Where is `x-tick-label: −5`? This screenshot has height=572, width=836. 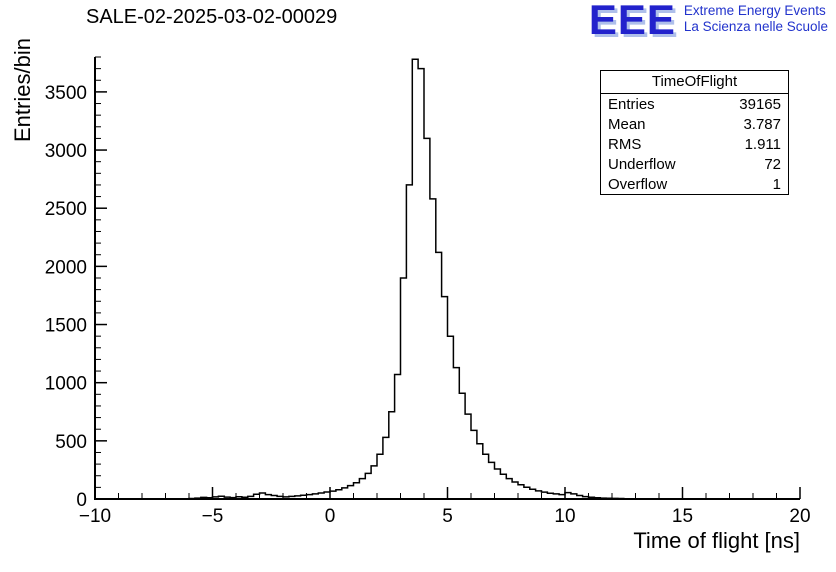
x-tick-label: −5 is located at coordinates (213, 516).